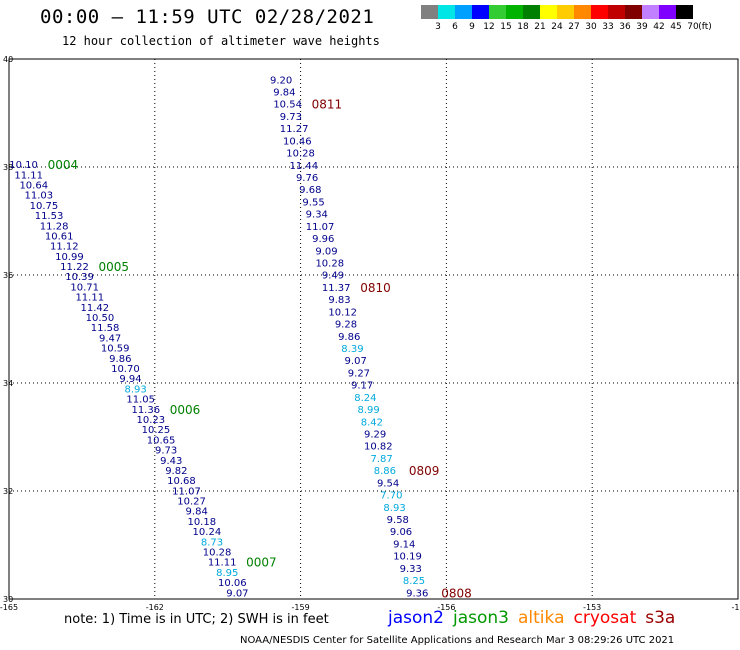 The image size is (740, 650). I want to click on y-tick-label: 40, so click(8, 59).